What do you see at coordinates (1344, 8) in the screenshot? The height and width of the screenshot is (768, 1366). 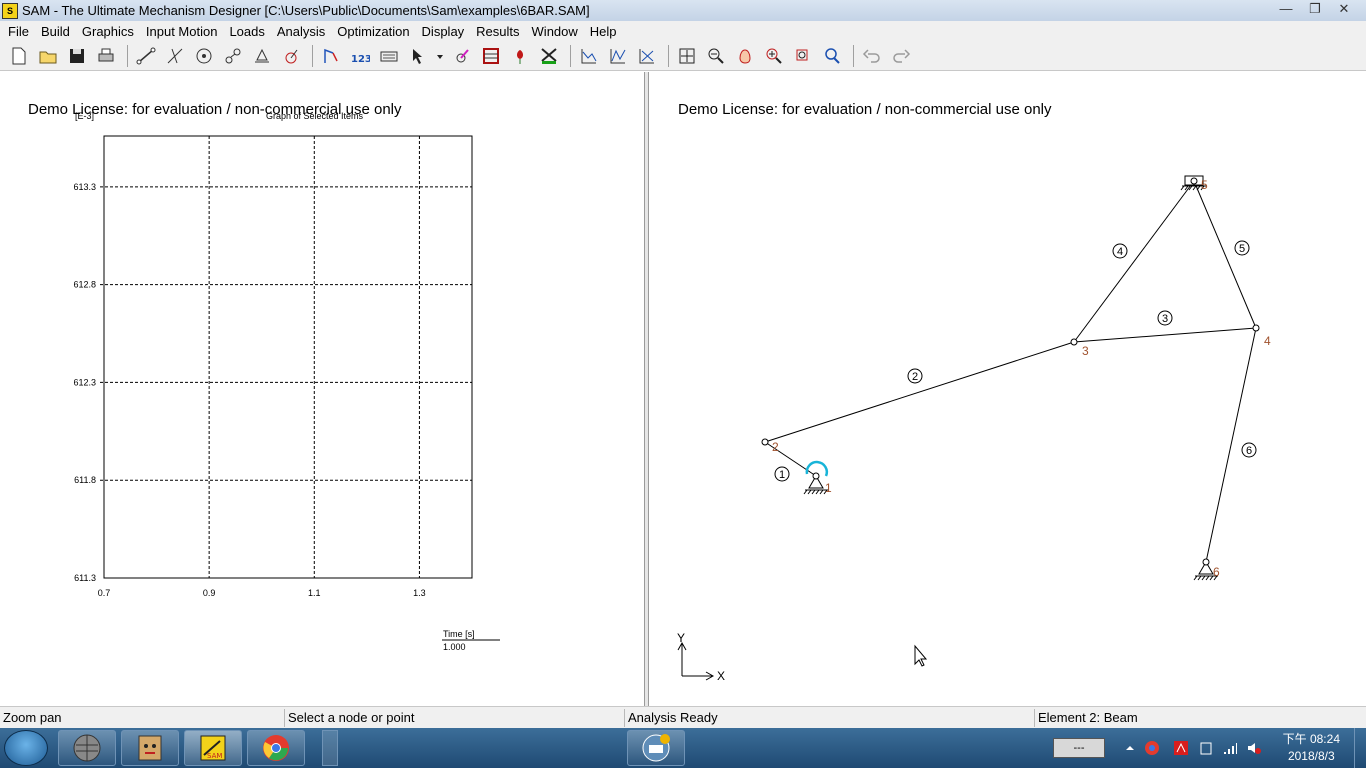 I see `close-button: ✕` at bounding box center [1344, 8].